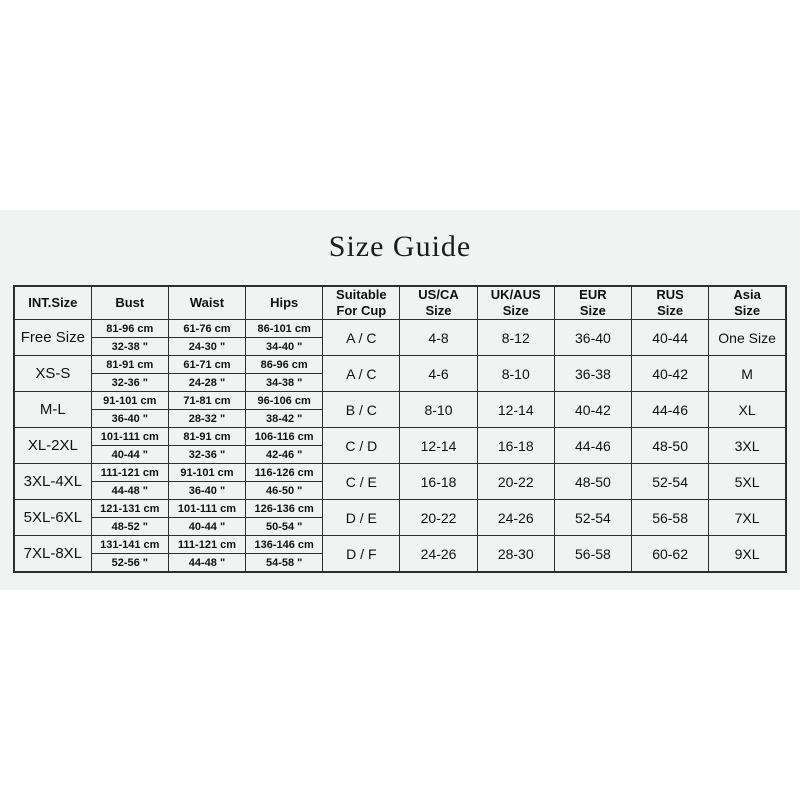 Image resolution: width=800 pixels, height=800 pixels. What do you see at coordinates (593, 481) in the screenshot?
I see `eur-size-cell: 48-50` at bounding box center [593, 481].